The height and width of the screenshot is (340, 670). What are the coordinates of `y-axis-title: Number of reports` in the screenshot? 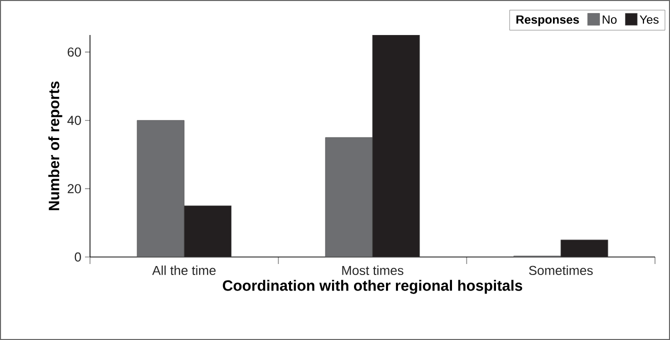 It's located at (55, 145).